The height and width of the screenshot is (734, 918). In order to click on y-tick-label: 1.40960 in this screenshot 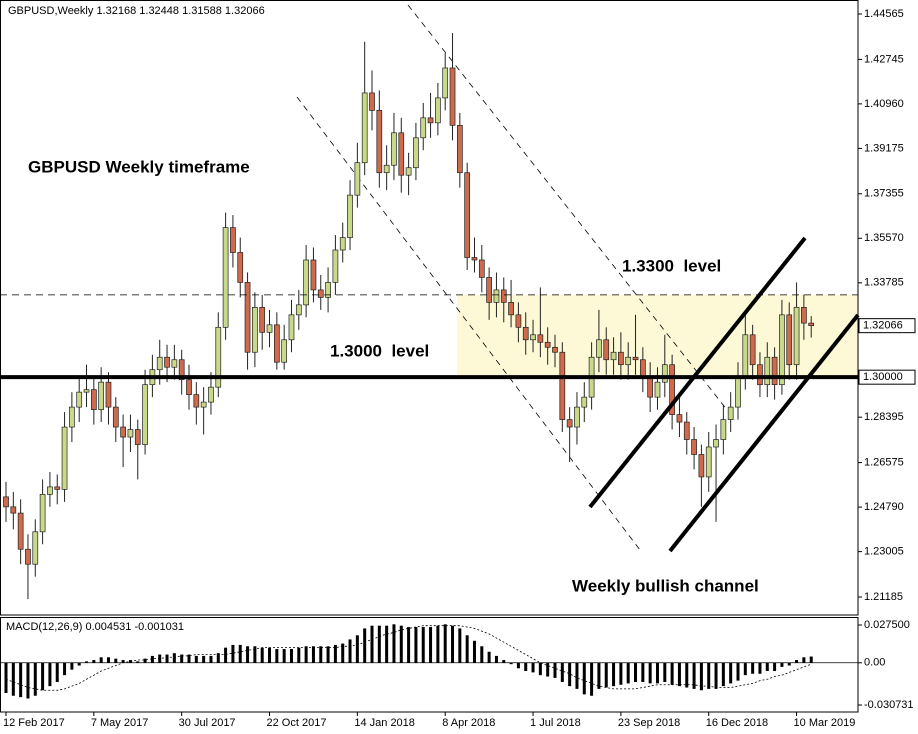, I will do `click(884, 104)`.